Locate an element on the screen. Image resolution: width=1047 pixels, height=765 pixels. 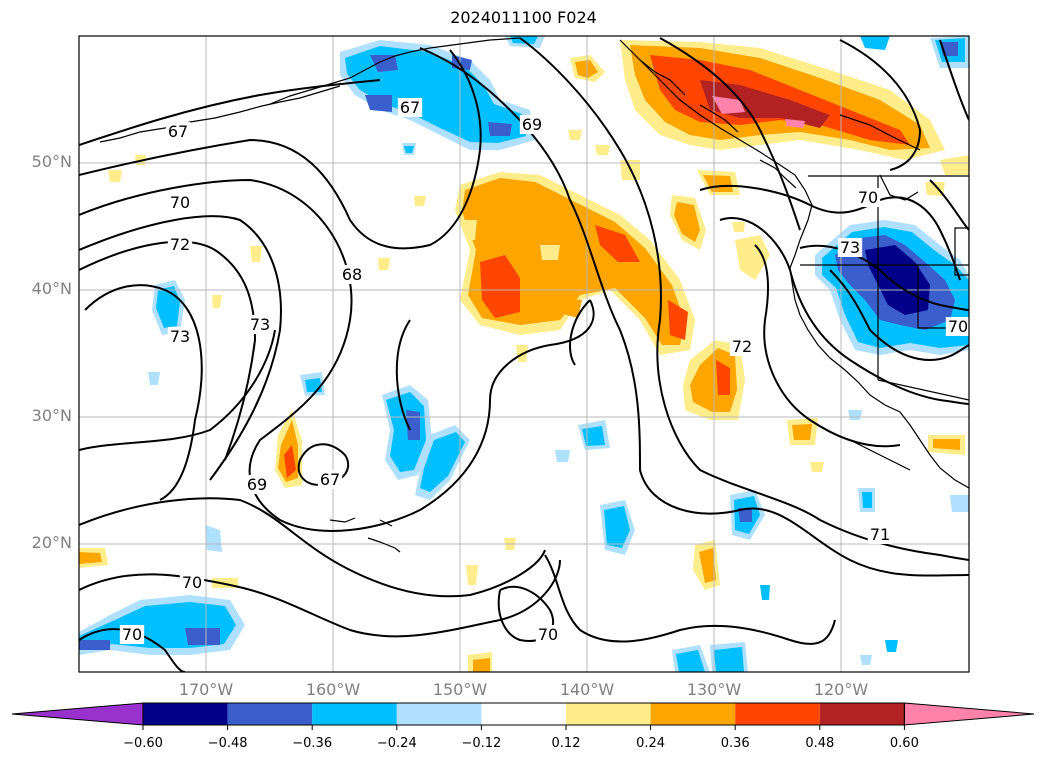
contour-label: 68 is located at coordinates (352, 274).